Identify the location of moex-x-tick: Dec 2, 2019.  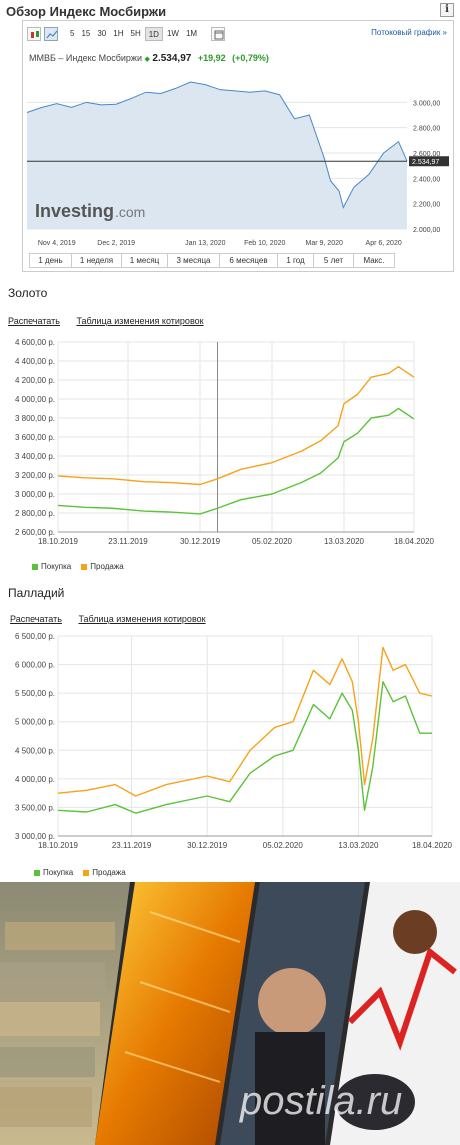
(116, 243).